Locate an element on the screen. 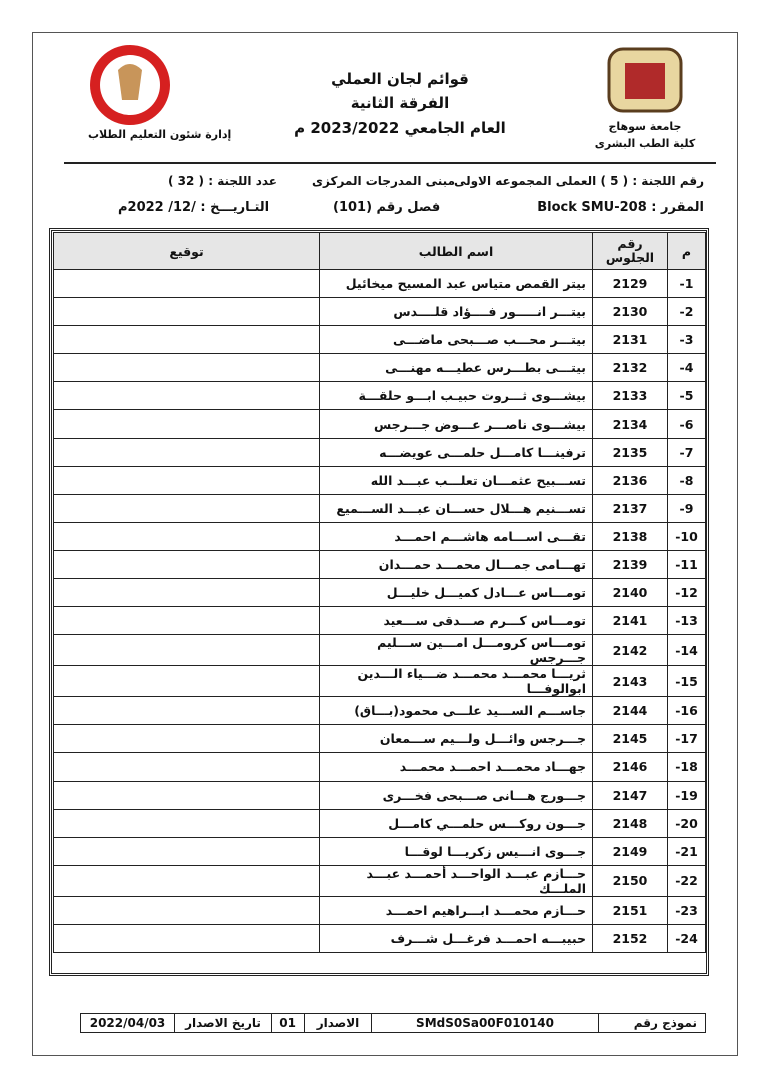 This screenshot has width=768, height=1086. row-number: -10 is located at coordinates (686, 536).